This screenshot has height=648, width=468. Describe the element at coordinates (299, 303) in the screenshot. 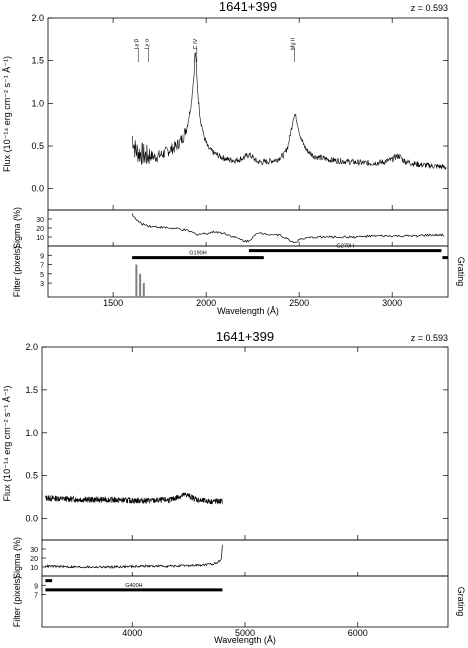

I see `x-tick-label: 2500` at that location.